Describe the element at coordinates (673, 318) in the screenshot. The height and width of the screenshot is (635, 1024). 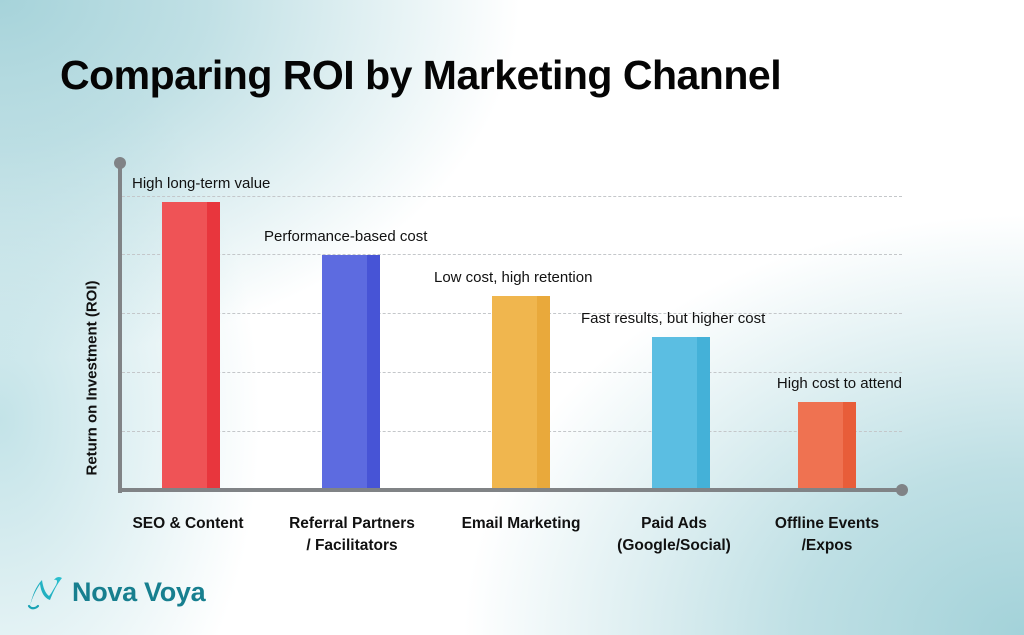
I see `bar-annotation: Fast results, but higher cost` at that location.